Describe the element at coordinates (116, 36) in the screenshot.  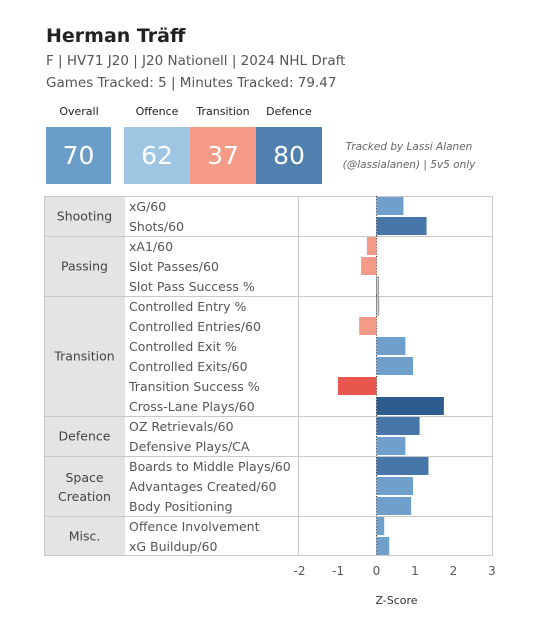
I see `player-name: Herman Träff` at that location.